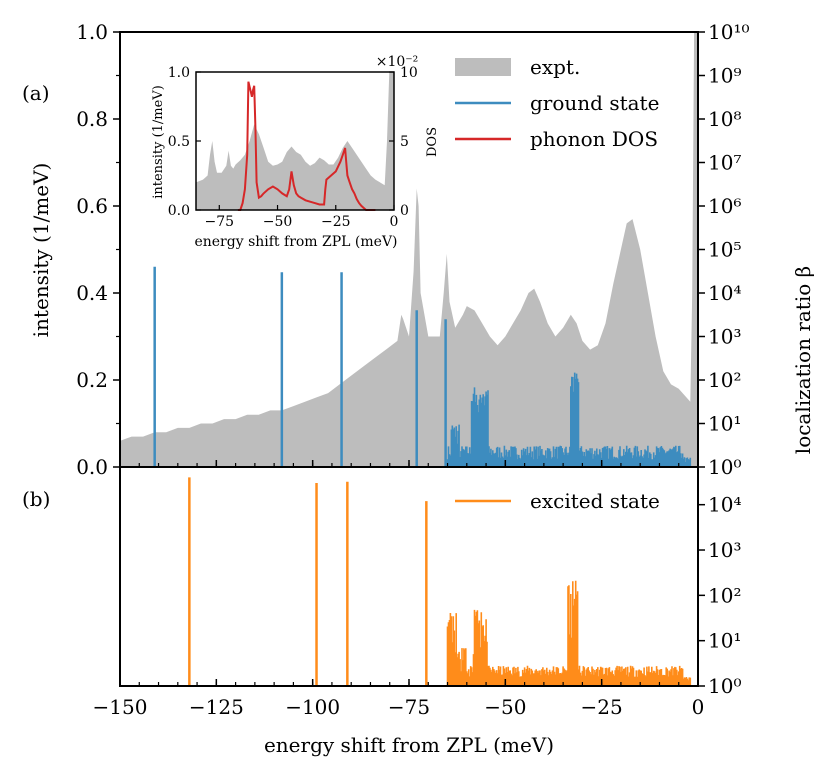 The height and width of the screenshot is (784, 830). What do you see at coordinates (602, 707) in the screenshot?
I see `x-tick-label: −25` at bounding box center [602, 707].